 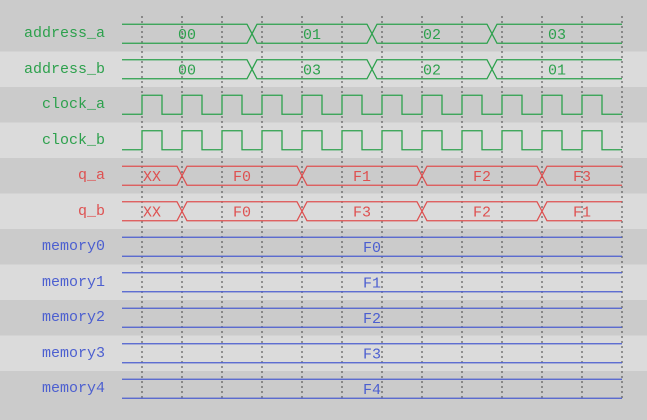 I want to click on signal-label-memory3: memory3, so click(x=73, y=353).